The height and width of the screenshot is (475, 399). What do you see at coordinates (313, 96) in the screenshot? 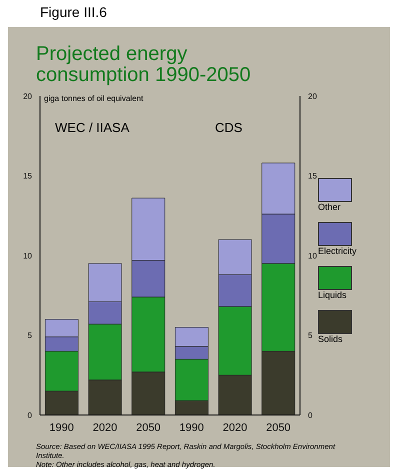
I see `y2-tick-label: 20` at bounding box center [313, 96].